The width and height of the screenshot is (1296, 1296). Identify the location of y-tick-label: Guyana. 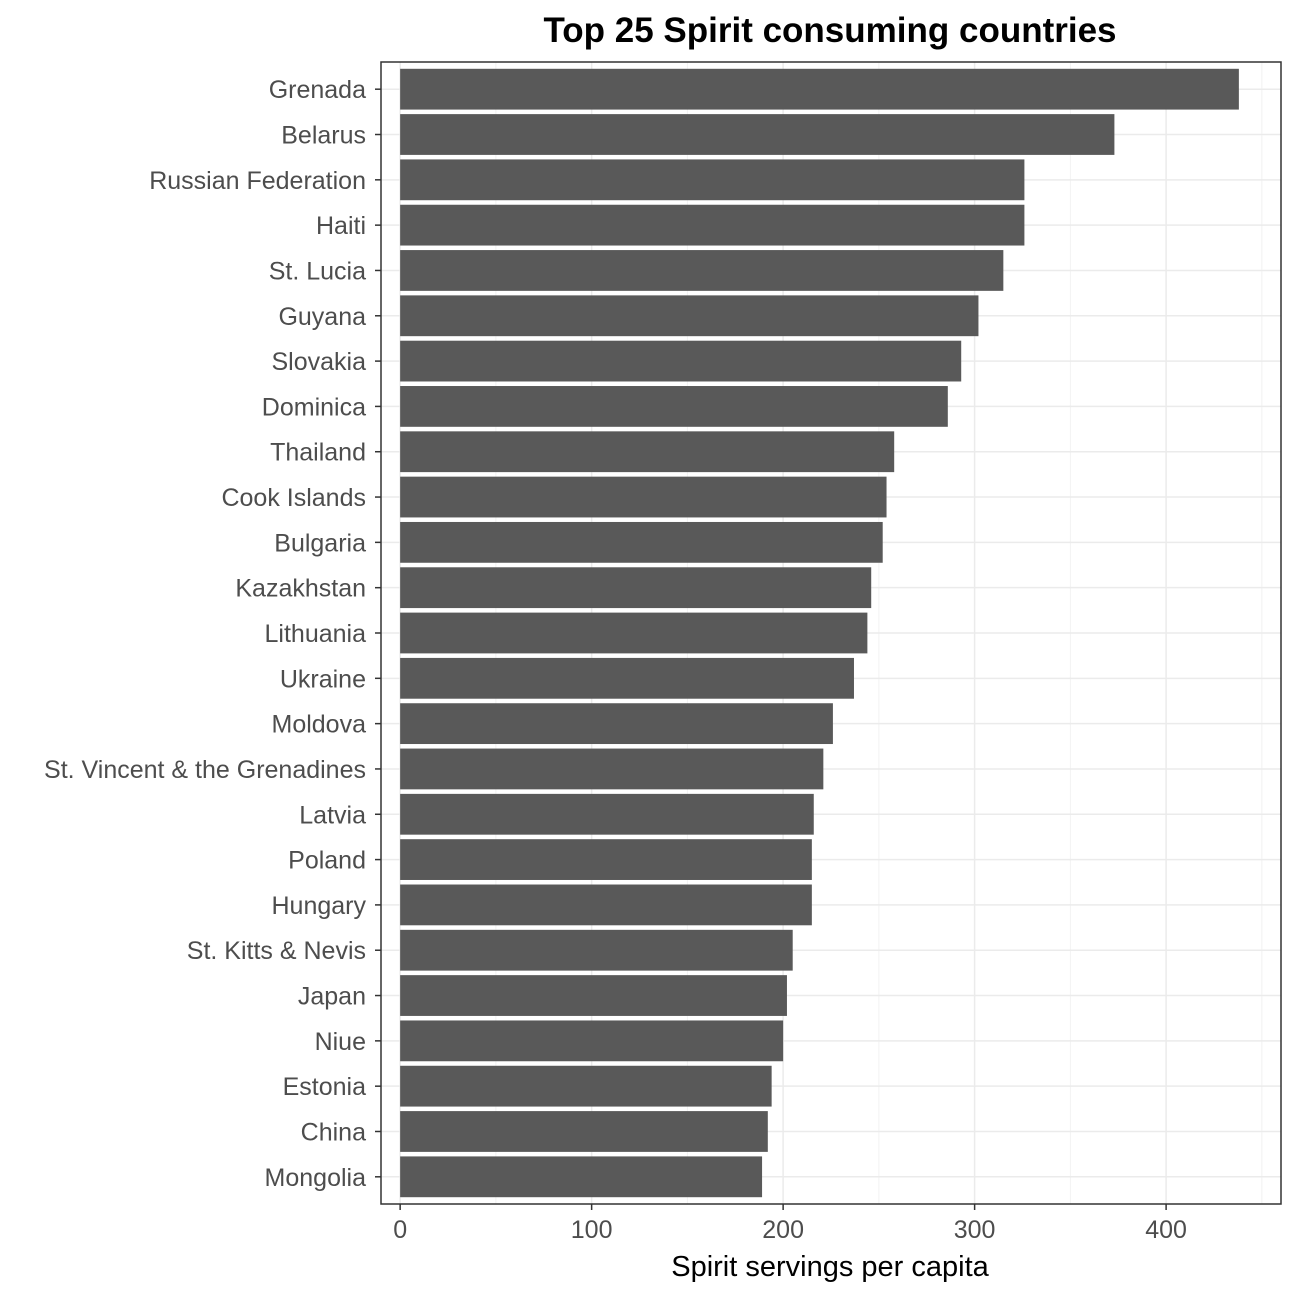
(322, 317).